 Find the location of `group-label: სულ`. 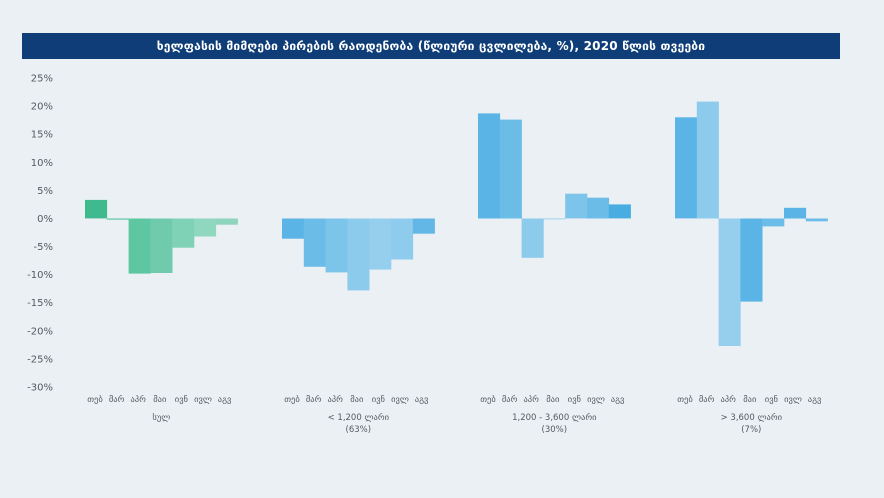

group-label: სულ is located at coordinates (161, 417).